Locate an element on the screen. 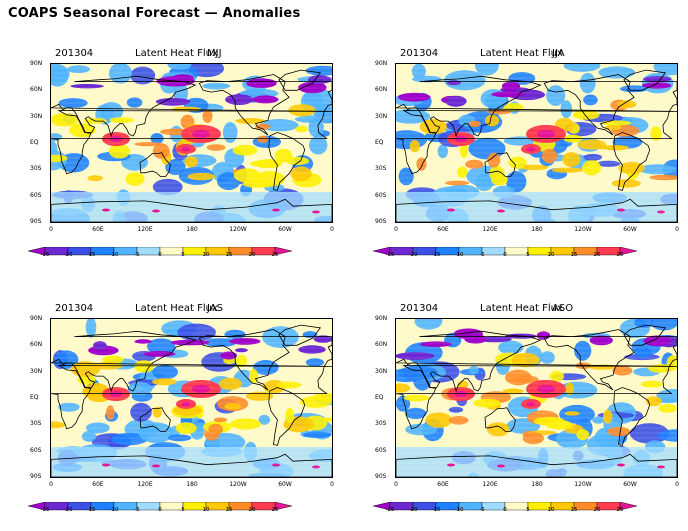 This screenshot has height=531, width=688. colorbar-tick-label: 10 is located at coordinates (551, 255).